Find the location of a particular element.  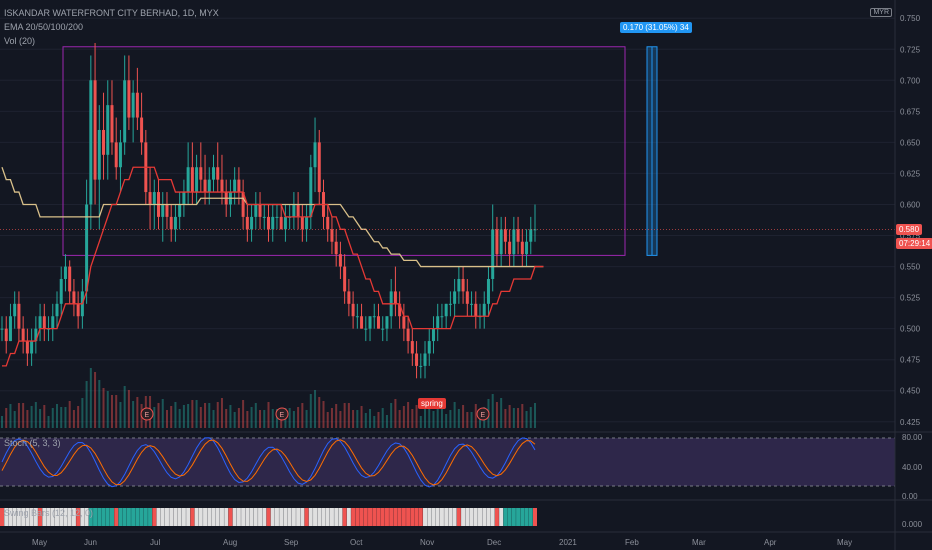

ema-legend: EMA 20/50/100/200 is located at coordinates (44, 27).